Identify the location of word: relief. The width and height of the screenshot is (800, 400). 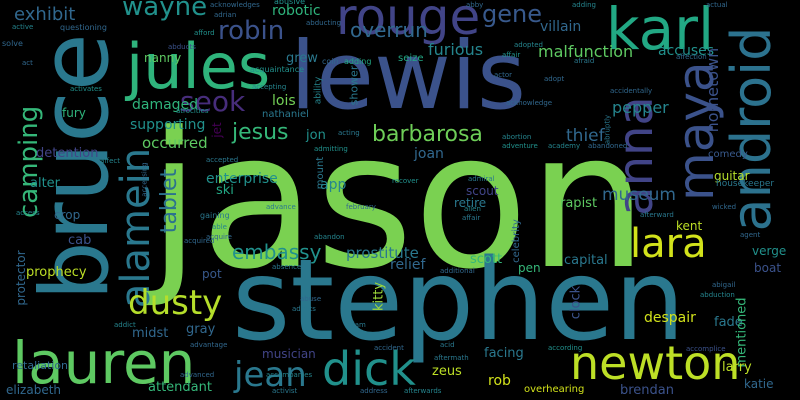
(408, 265).